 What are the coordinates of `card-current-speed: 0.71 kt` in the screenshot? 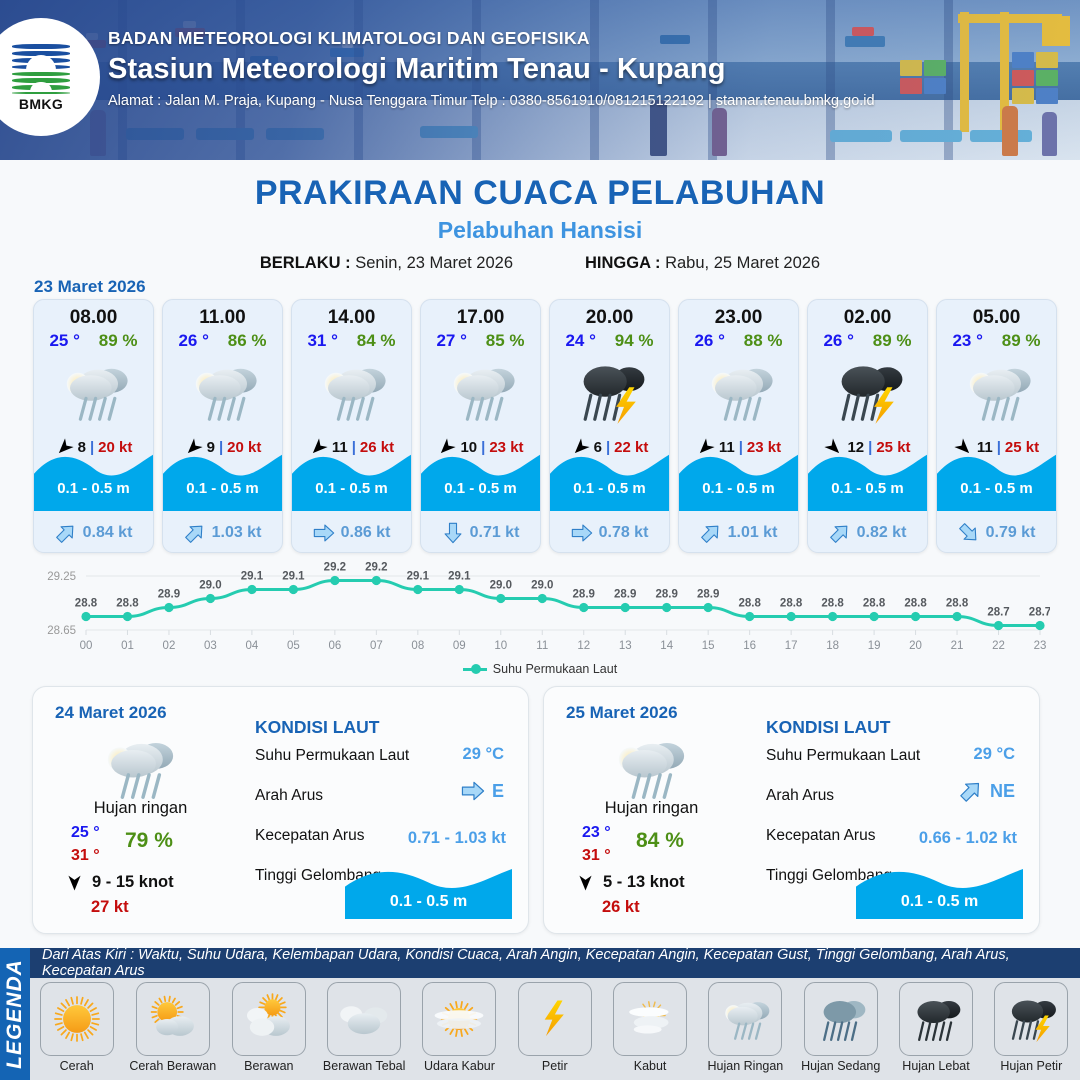 It's located at (494, 532).